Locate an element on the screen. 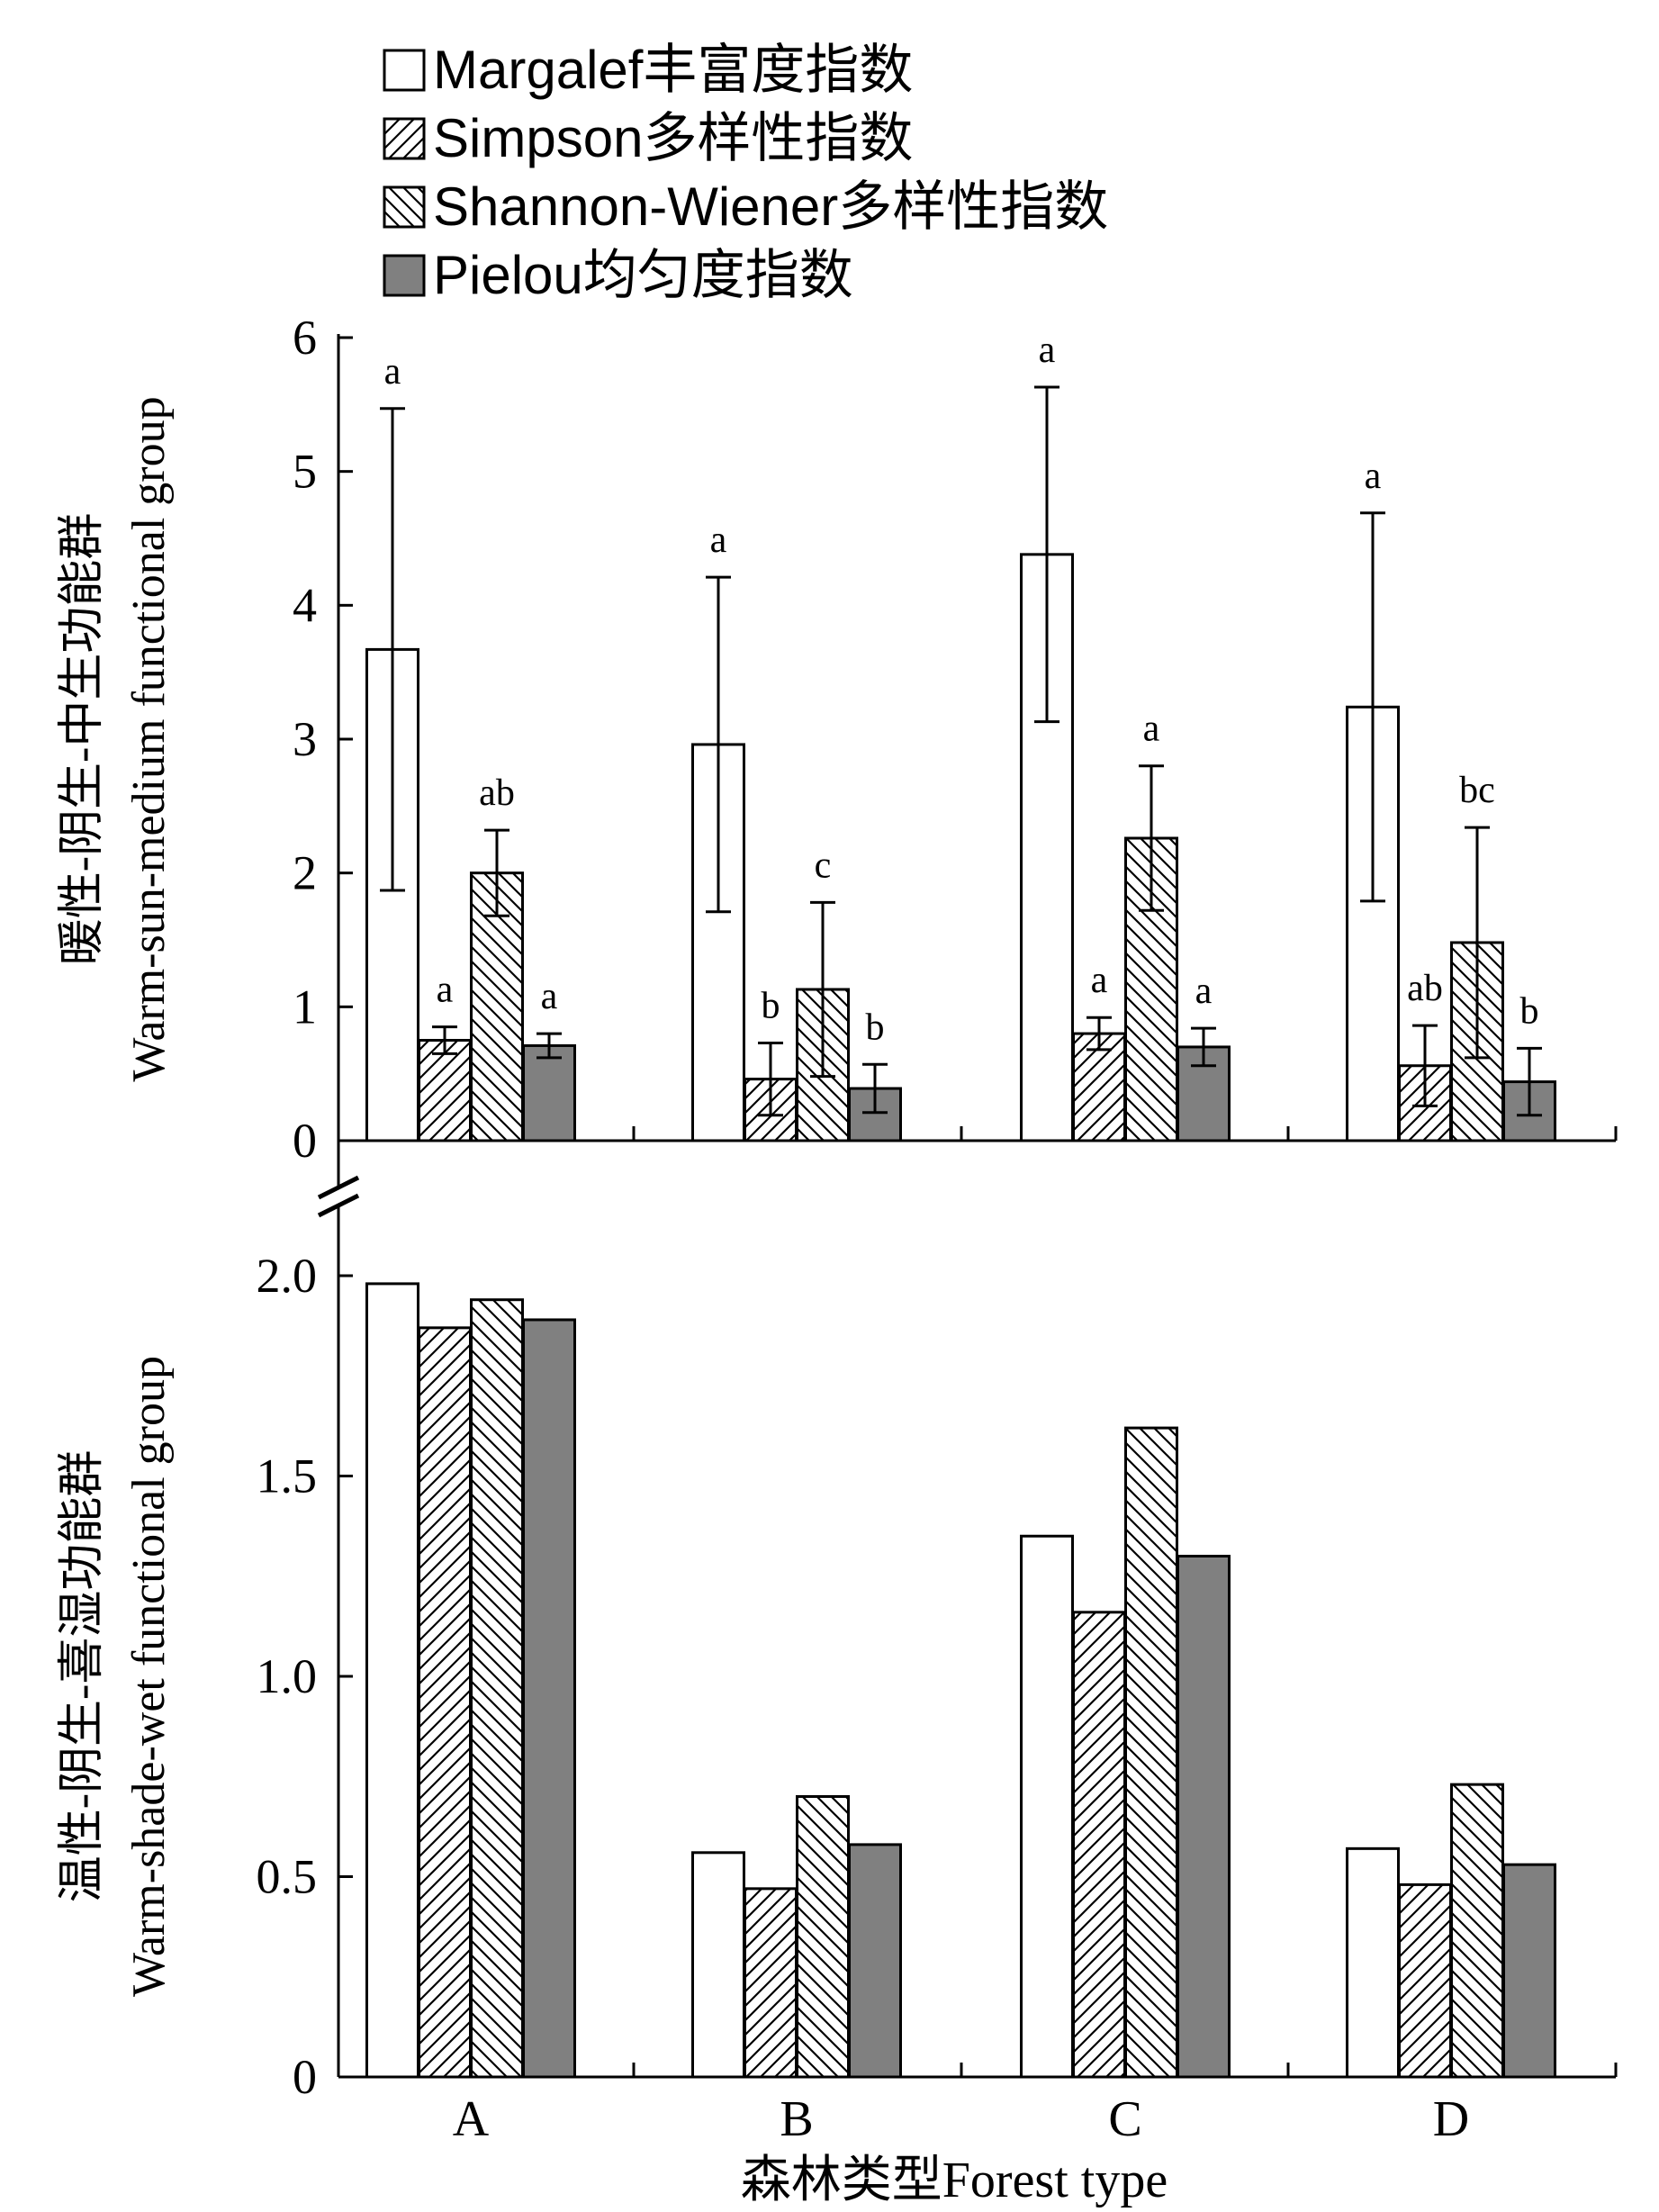 The height and width of the screenshot is (2212, 1659). y-tick-label: 2 is located at coordinates (305, 873).